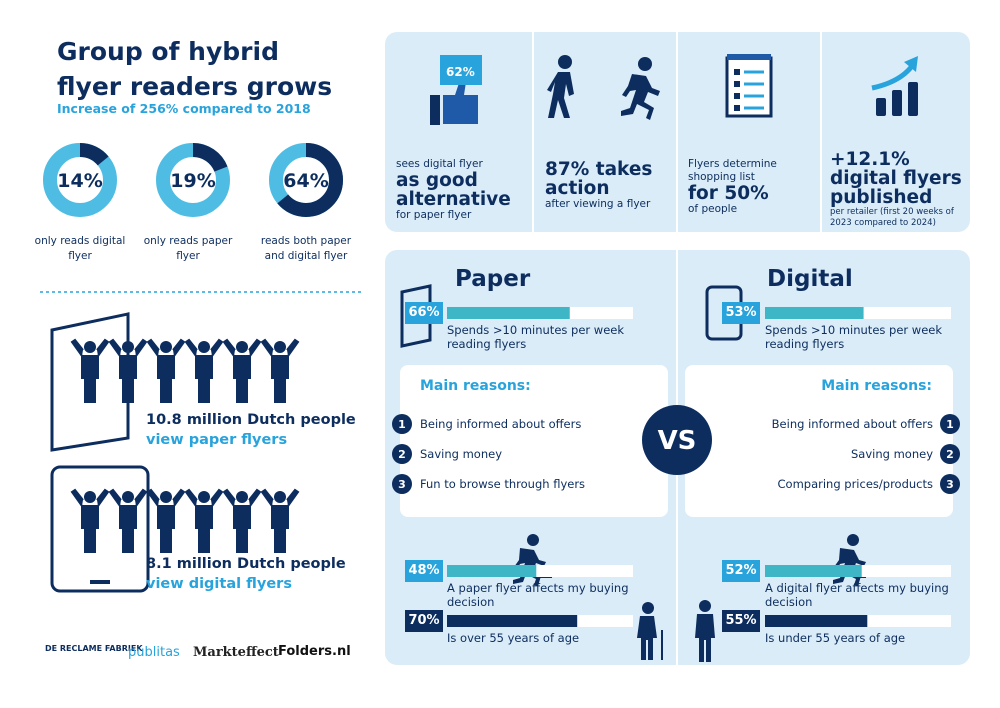  I want to click on people-icons, so click(185, 445).